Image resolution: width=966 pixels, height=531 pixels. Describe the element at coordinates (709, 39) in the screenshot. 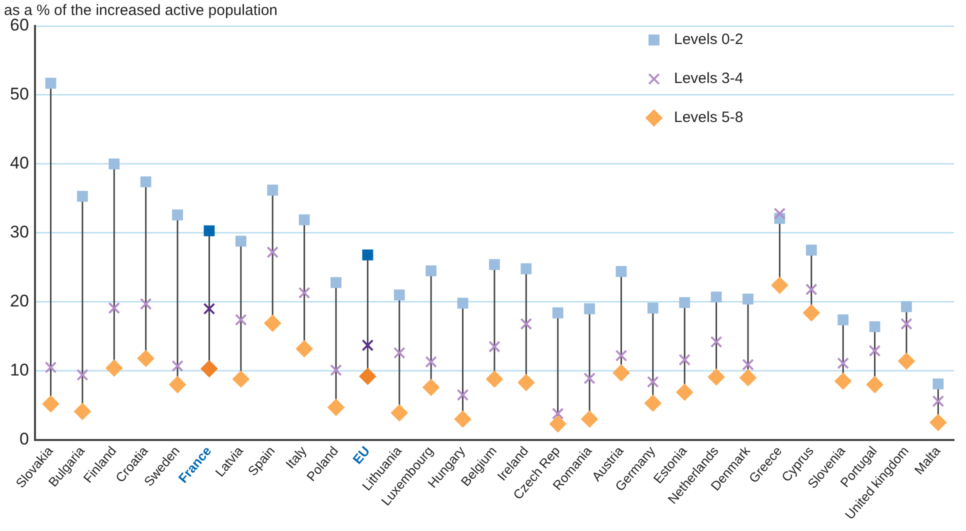

I see `legend-label: Levels 0-2` at that location.